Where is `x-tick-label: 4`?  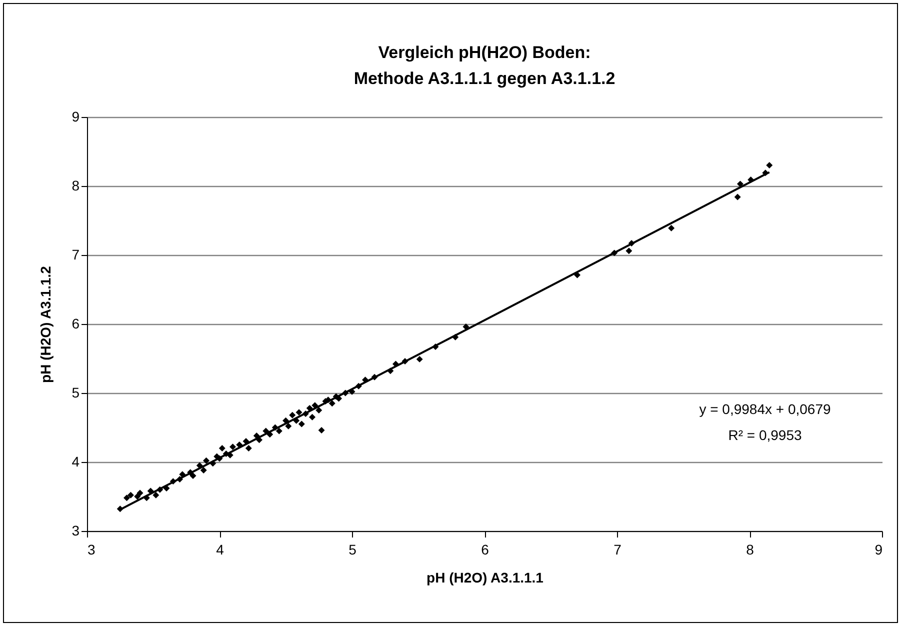 x-tick-label: 4 is located at coordinates (220, 550).